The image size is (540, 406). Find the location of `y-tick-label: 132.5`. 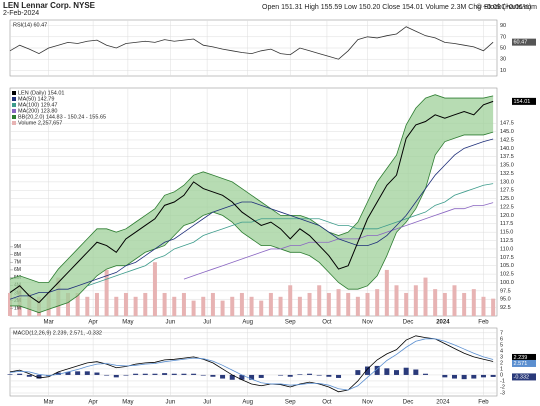

y-tick-label: 132.5 is located at coordinates (507, 174).